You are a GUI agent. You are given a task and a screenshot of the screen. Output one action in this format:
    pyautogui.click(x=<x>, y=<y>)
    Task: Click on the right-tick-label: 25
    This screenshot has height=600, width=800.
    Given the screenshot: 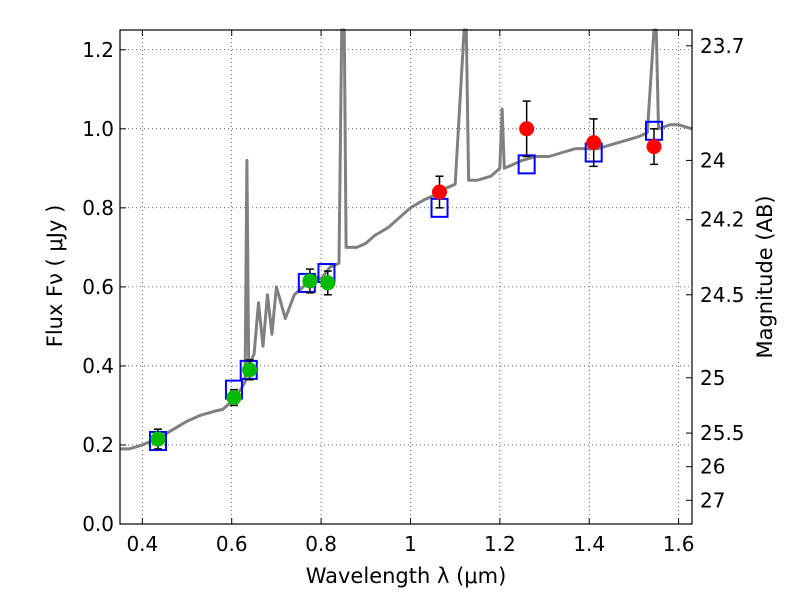 What is the action you would take?
    pyautogui.click(x=712, y=378)
    